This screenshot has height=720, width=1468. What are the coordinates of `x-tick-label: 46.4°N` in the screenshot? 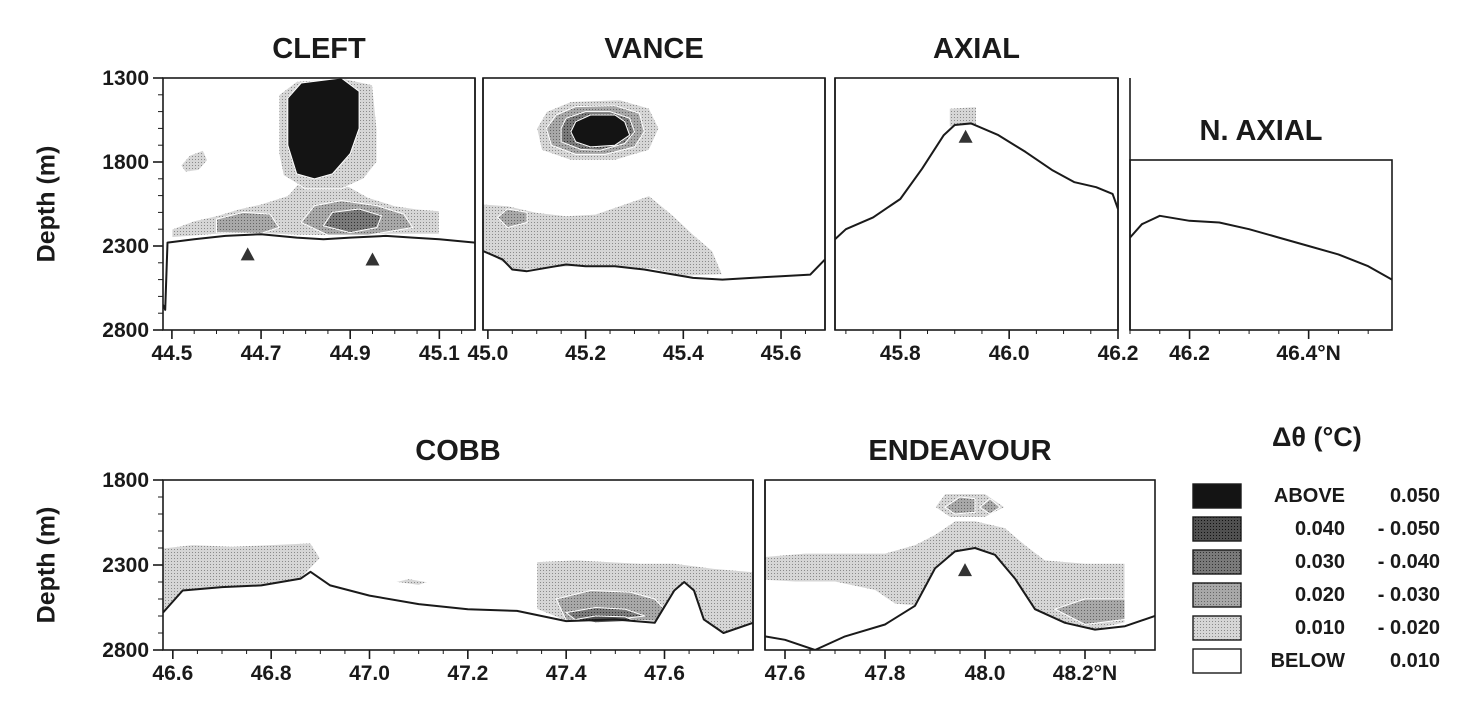 It's located at (1308, 353).